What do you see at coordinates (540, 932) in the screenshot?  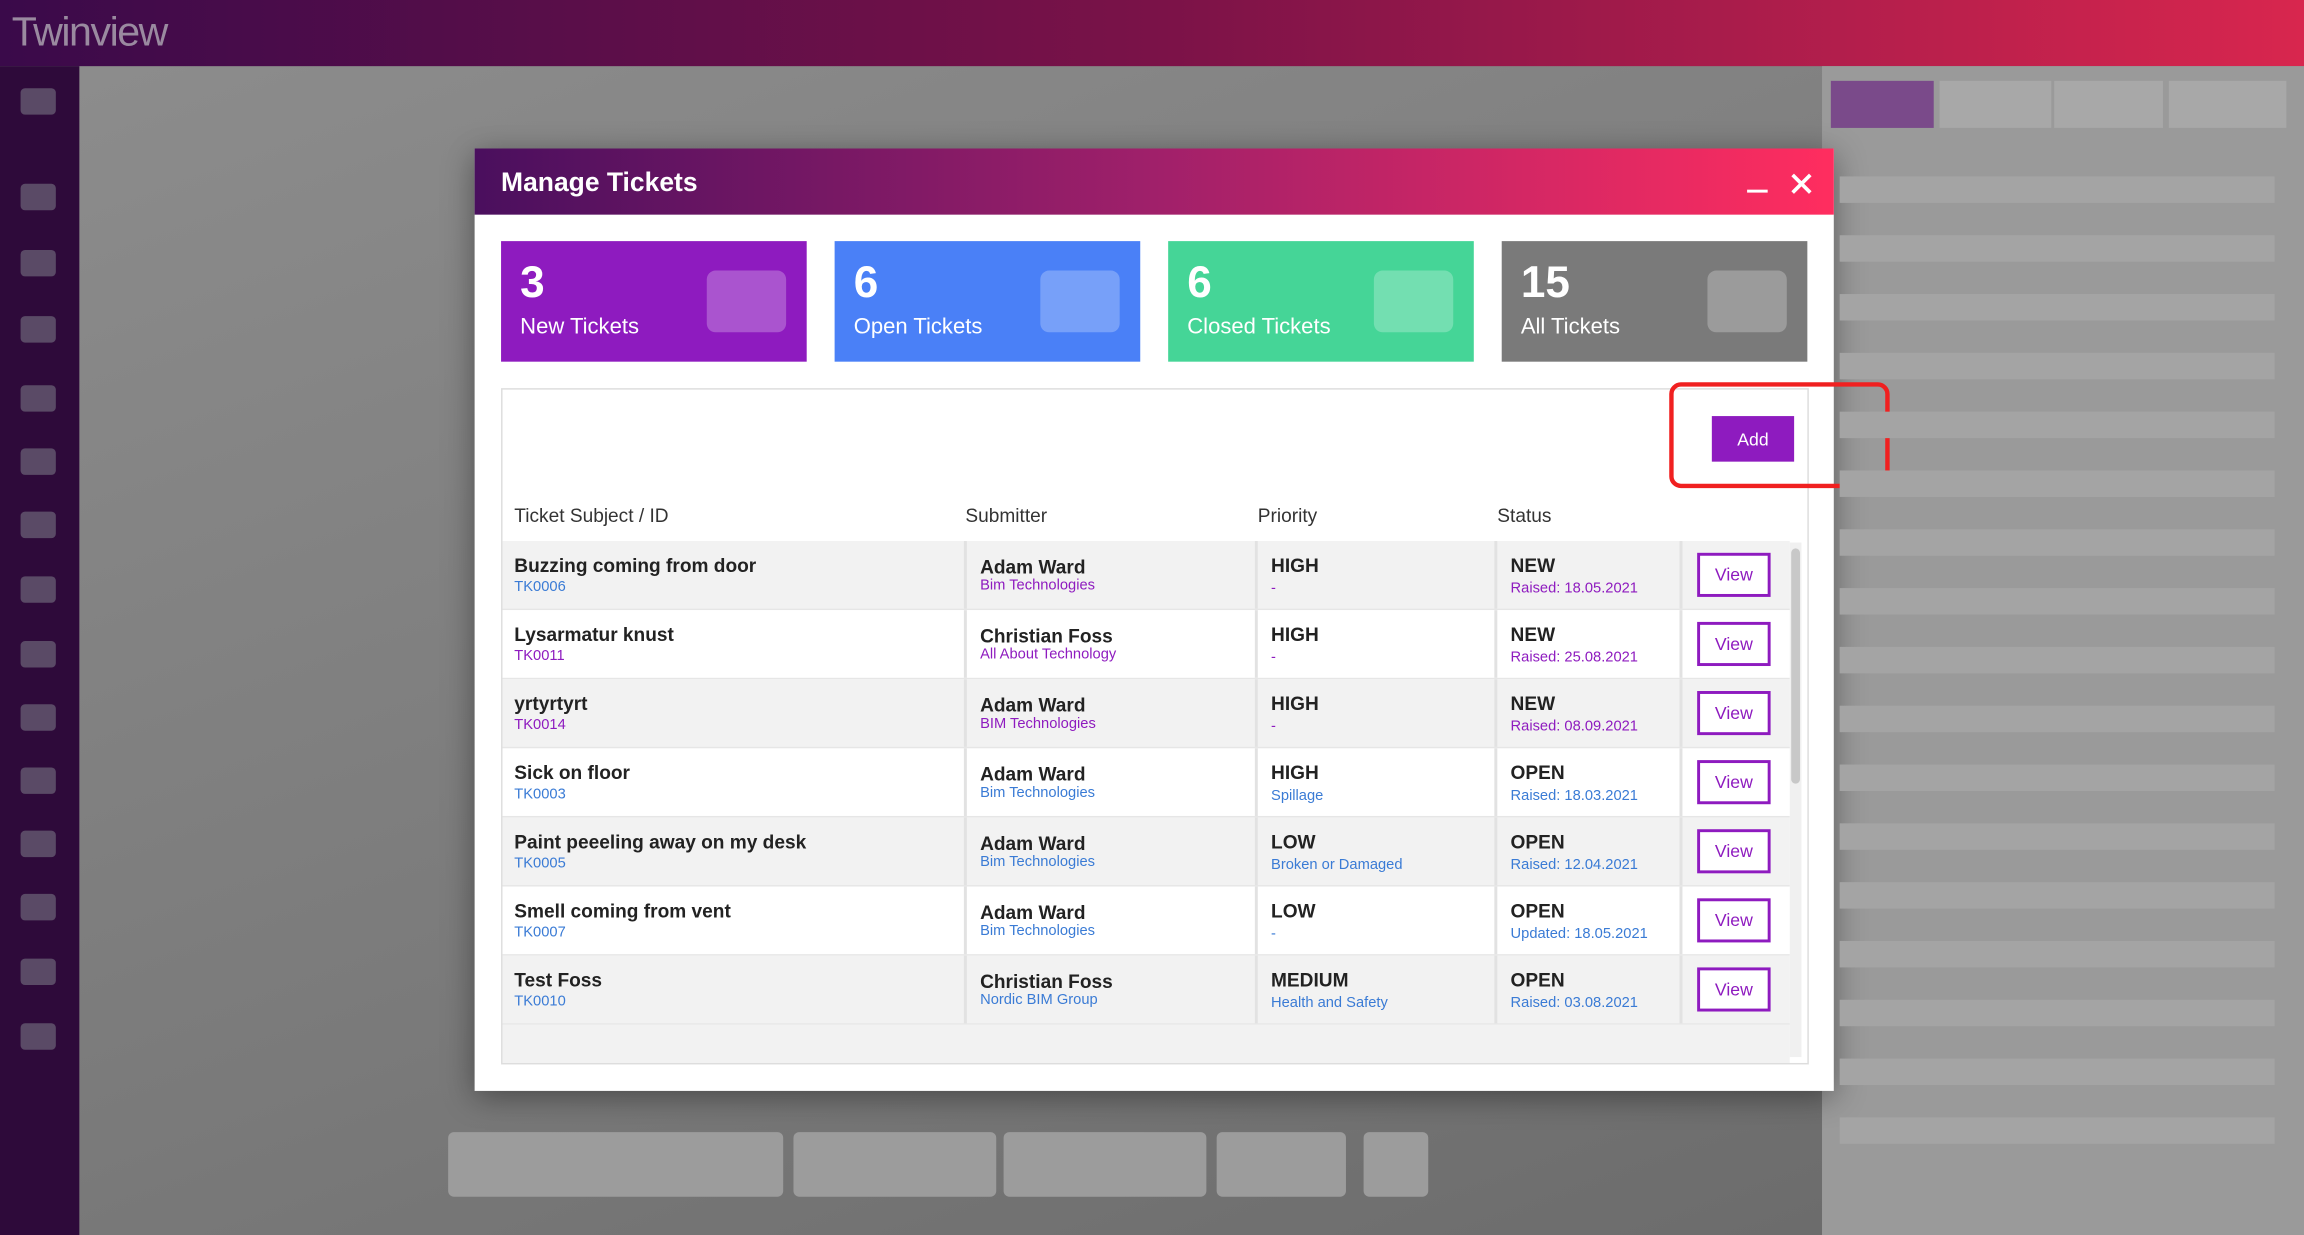 I see `ticket-id: TK0007` at bounding box center [540, 932].